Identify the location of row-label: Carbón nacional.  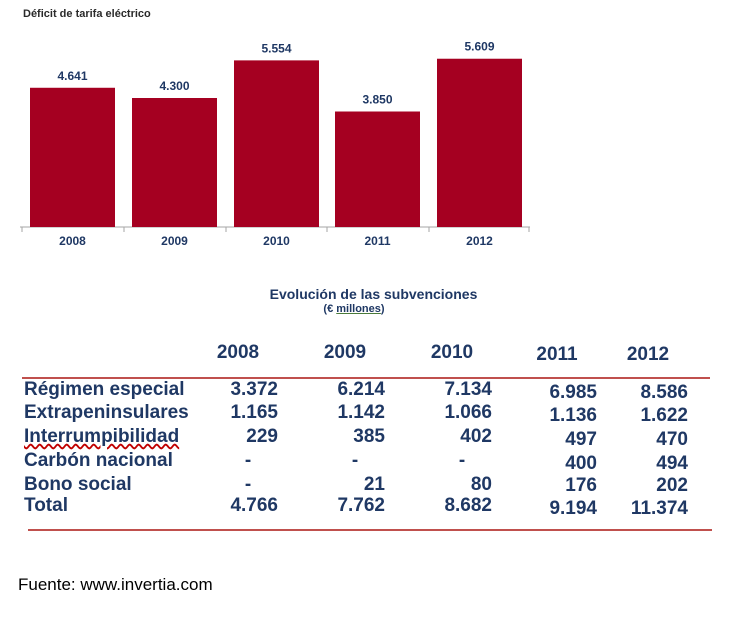
(98, 460).